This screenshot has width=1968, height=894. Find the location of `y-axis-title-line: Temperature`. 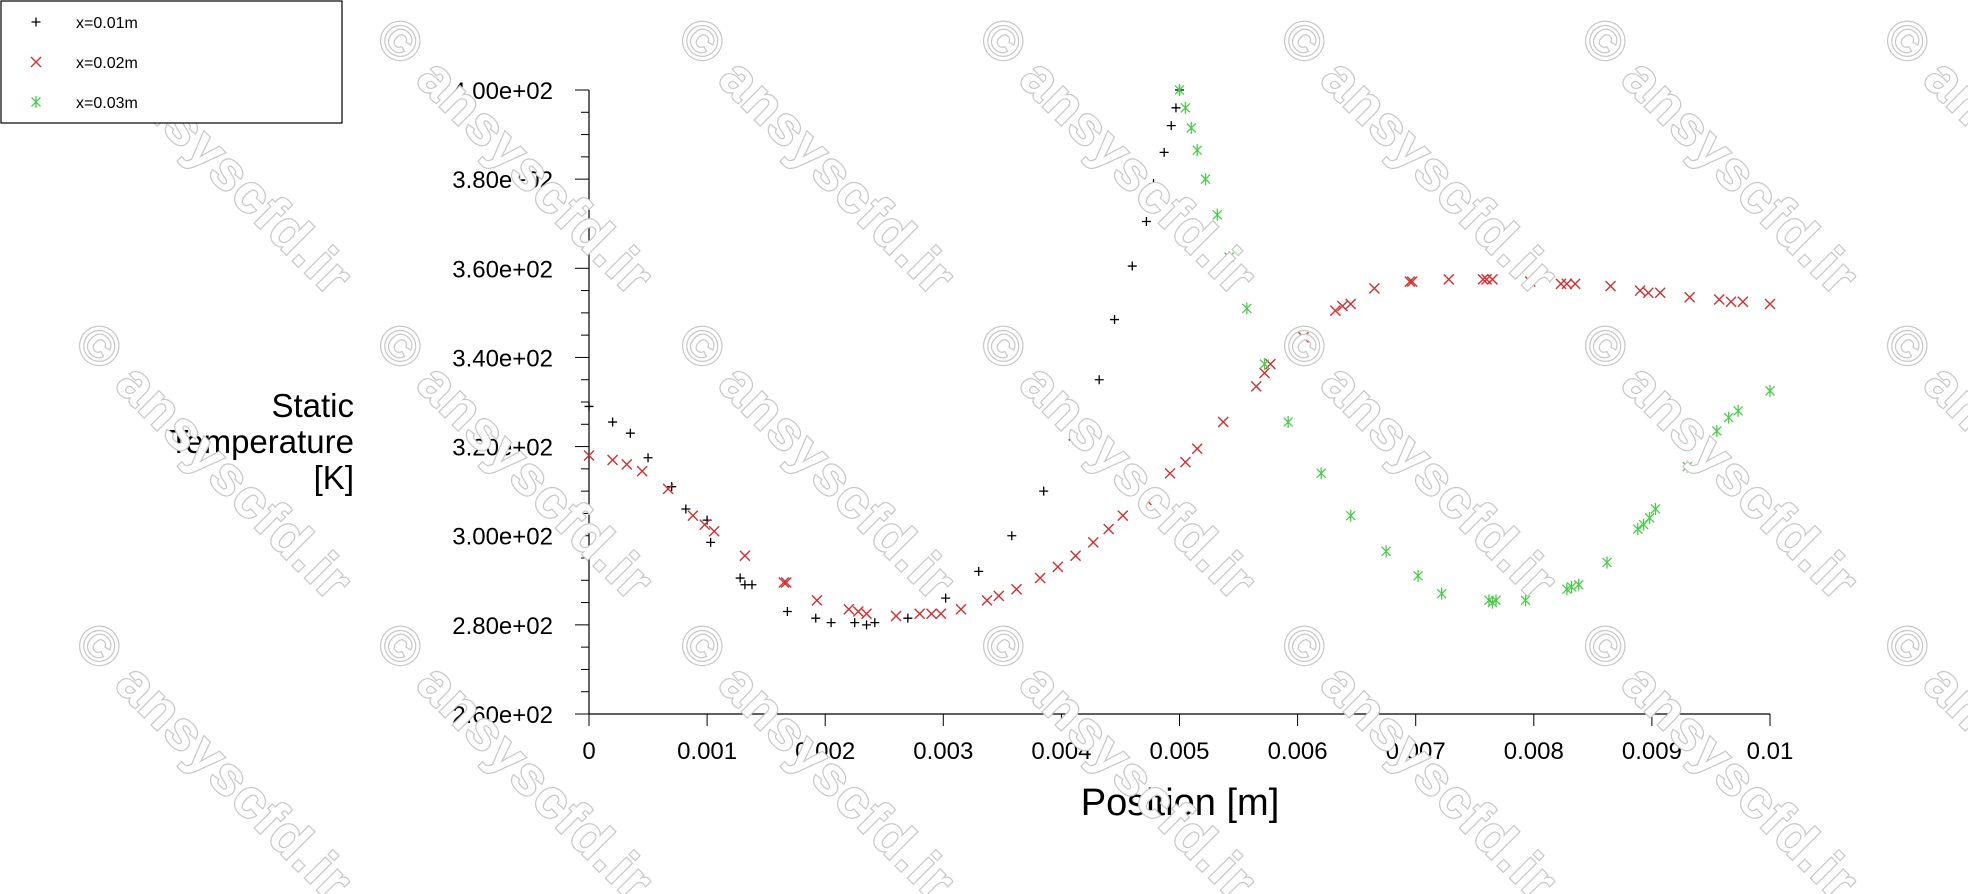

y-axis-title-line: Temperature is located at coordinates (261, 441).